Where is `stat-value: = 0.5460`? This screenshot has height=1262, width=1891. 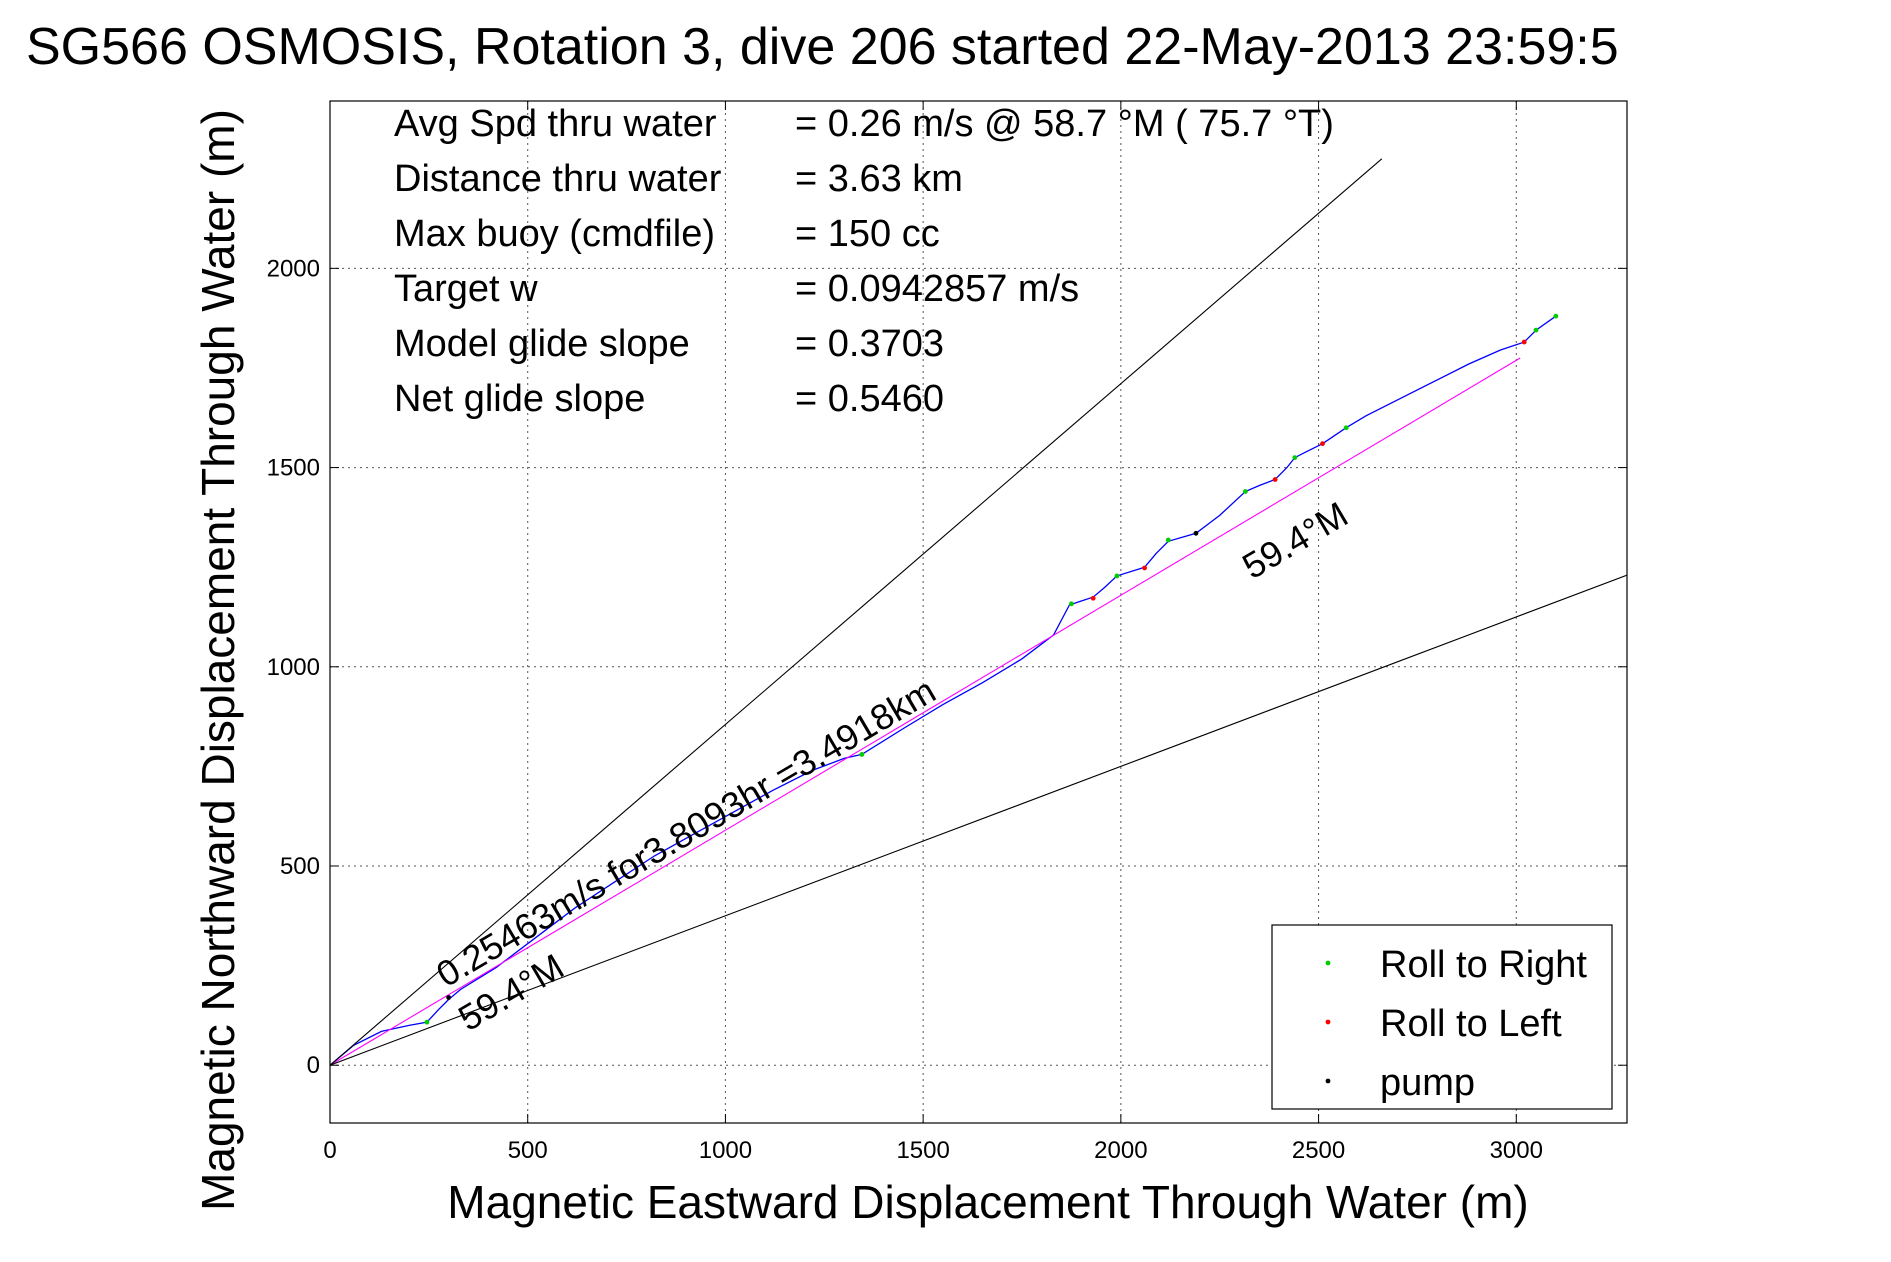
stat-value: = 0.5460 is located at coordinates (869, 399).